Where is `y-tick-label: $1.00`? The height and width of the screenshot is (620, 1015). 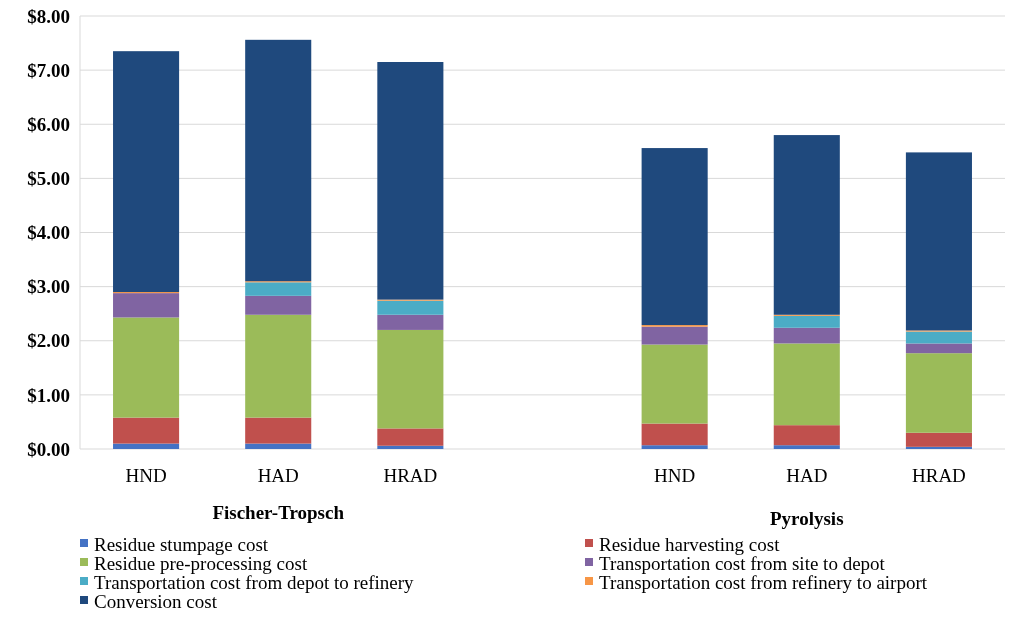
y-tick-label: $1.00 is located at coordinates (48, 395).